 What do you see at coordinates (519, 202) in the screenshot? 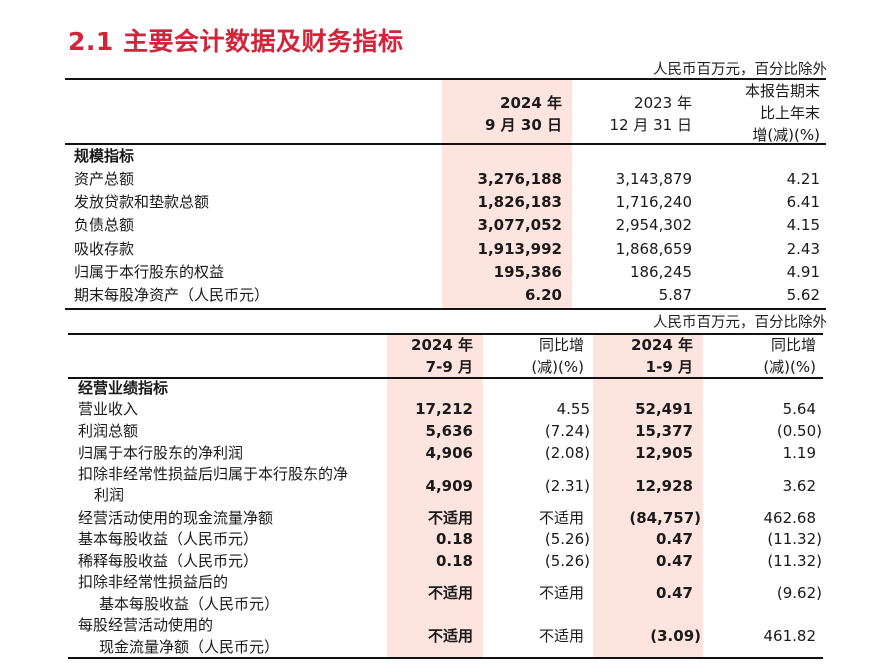
I see `value-2024: 1,826,183` at bounding box center [519, 202].